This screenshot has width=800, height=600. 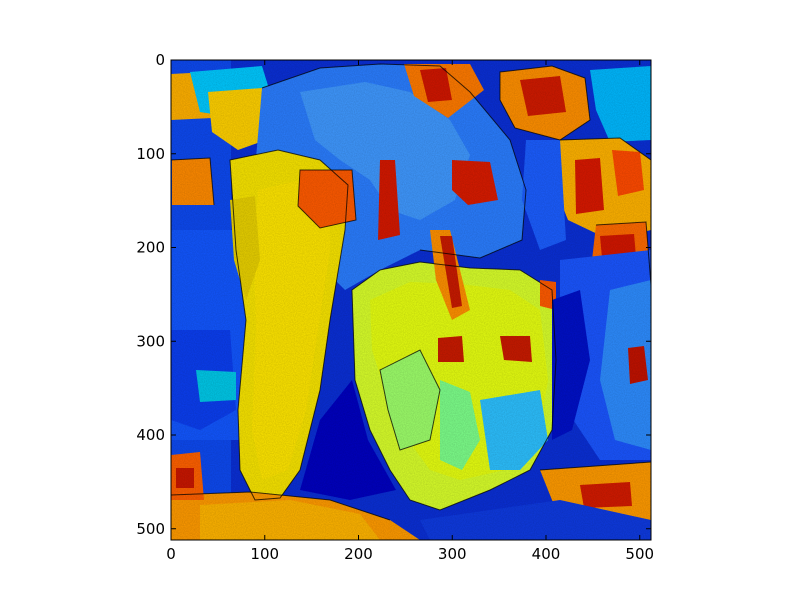 What do you see at coordinates (150, 248) in the screenshot?
I see `y-tick-label: 200` at bounding box center [150, 248].